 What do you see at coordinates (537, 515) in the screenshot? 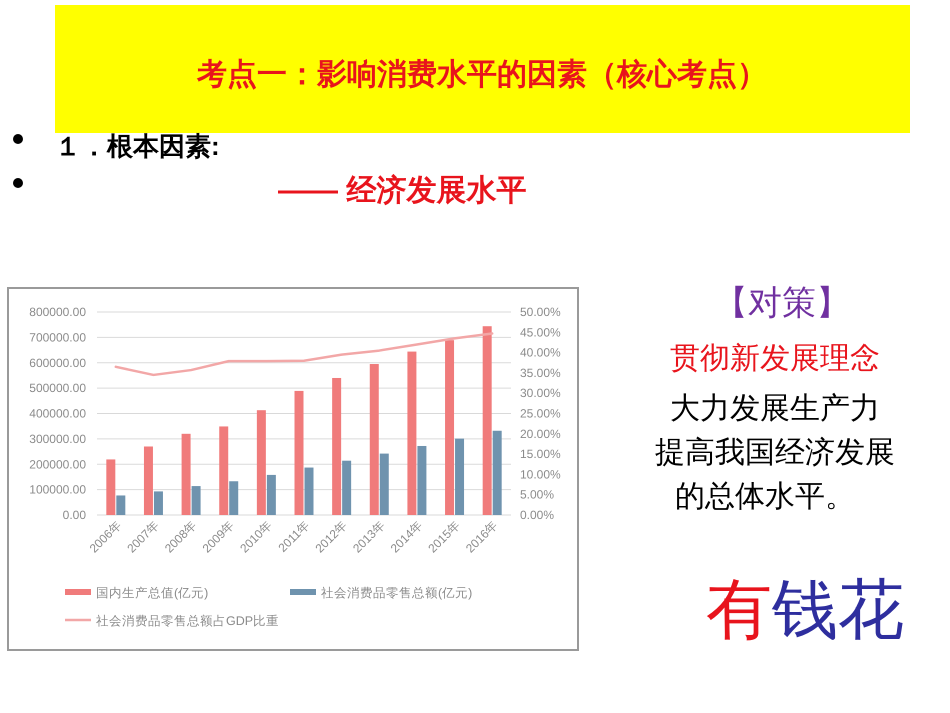
I see `y2-tick-label: 0.00%` at bounding box center [537, 515].